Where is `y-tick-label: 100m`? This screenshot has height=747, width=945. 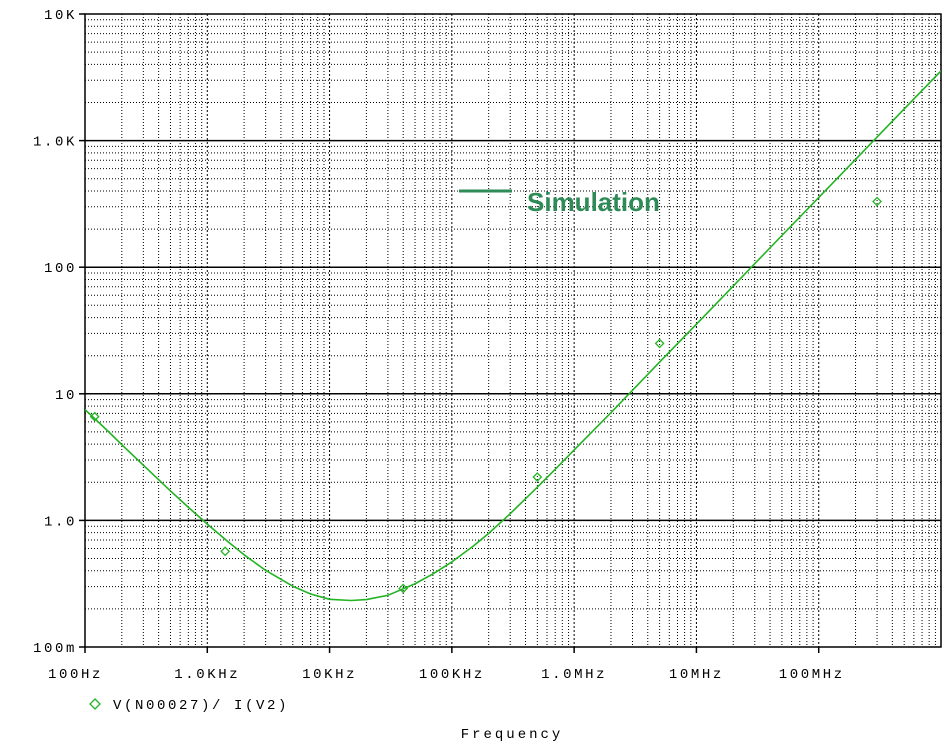
y-tick-label: 100m is located at coordinates (55, 649).